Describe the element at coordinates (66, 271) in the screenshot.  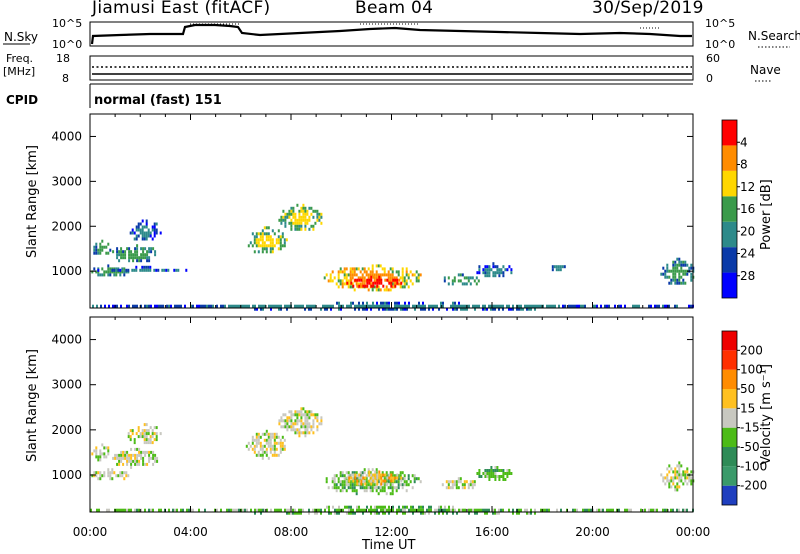
I see `ytick-label: 1000` at that location.